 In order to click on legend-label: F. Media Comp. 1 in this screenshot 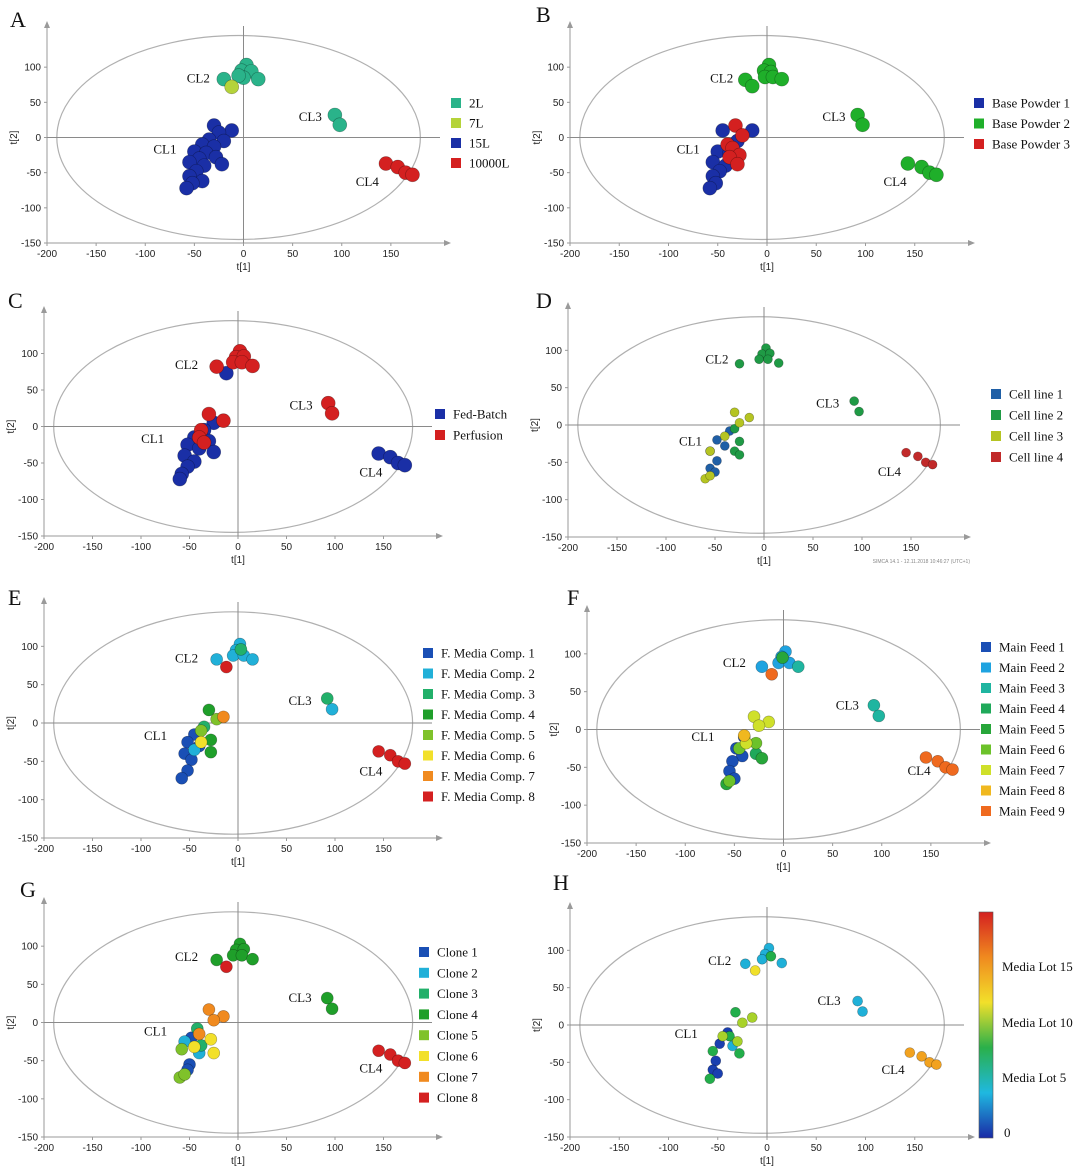, I will do `click(488, 653)`.